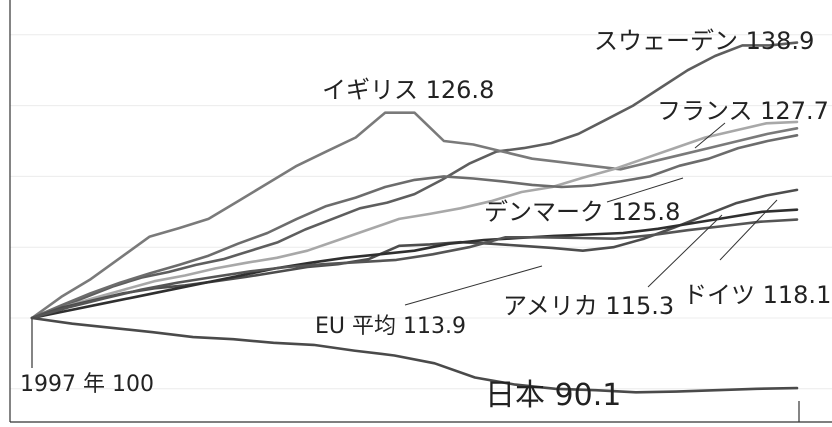 The height and width of the screenshot is (427, 832). I want to click on leader-line-eu, so click(473, 285).